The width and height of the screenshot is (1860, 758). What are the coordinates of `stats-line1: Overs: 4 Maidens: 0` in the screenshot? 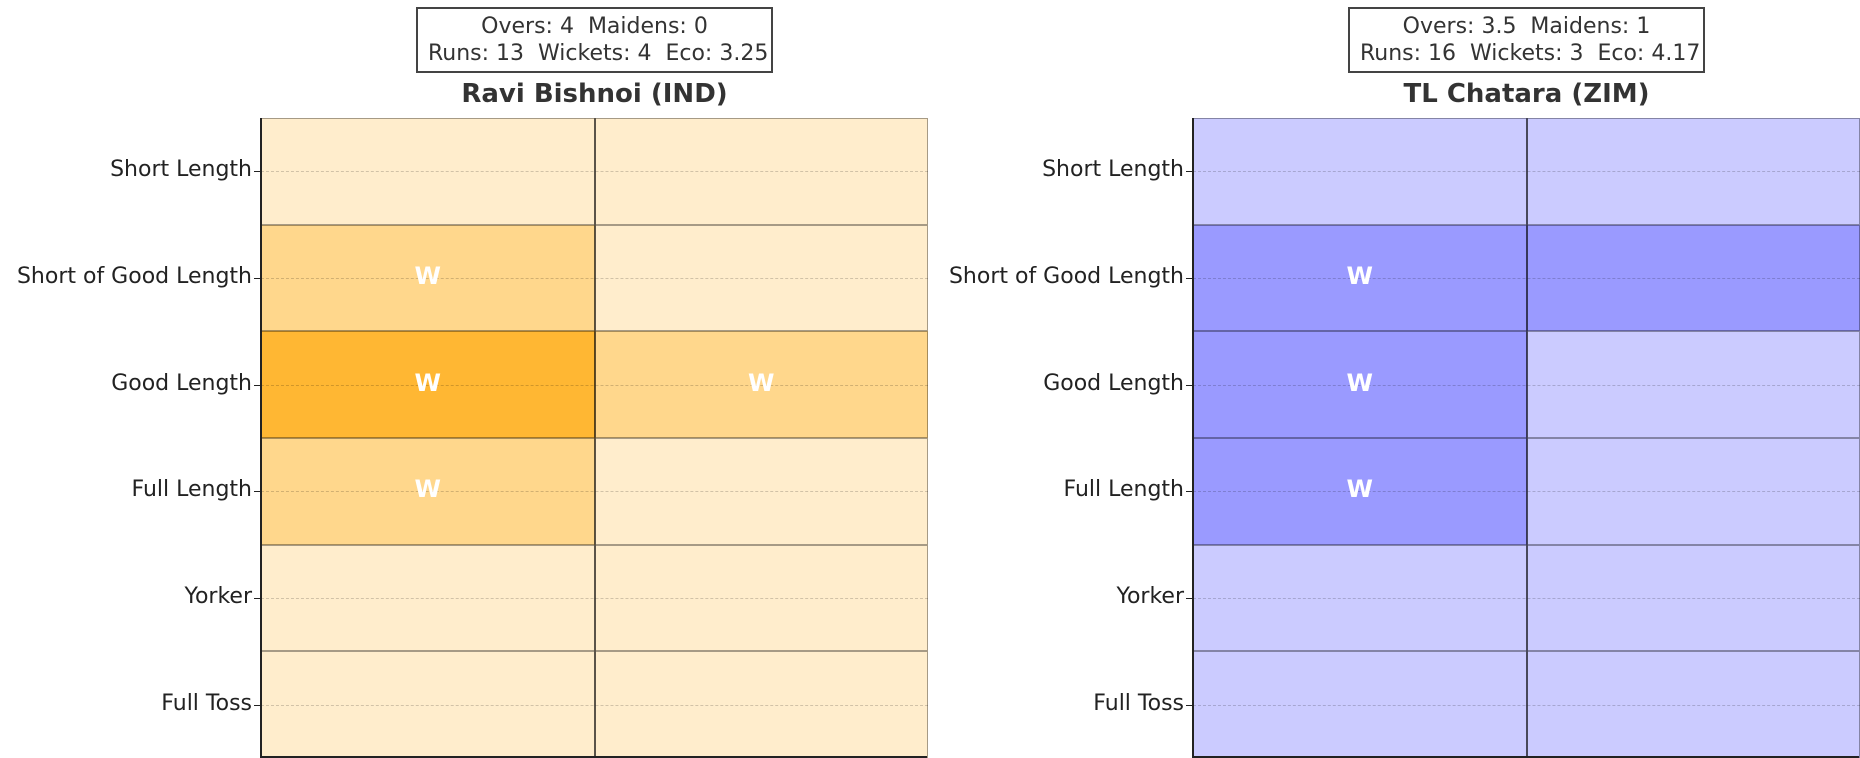 It's located at (594, 26).